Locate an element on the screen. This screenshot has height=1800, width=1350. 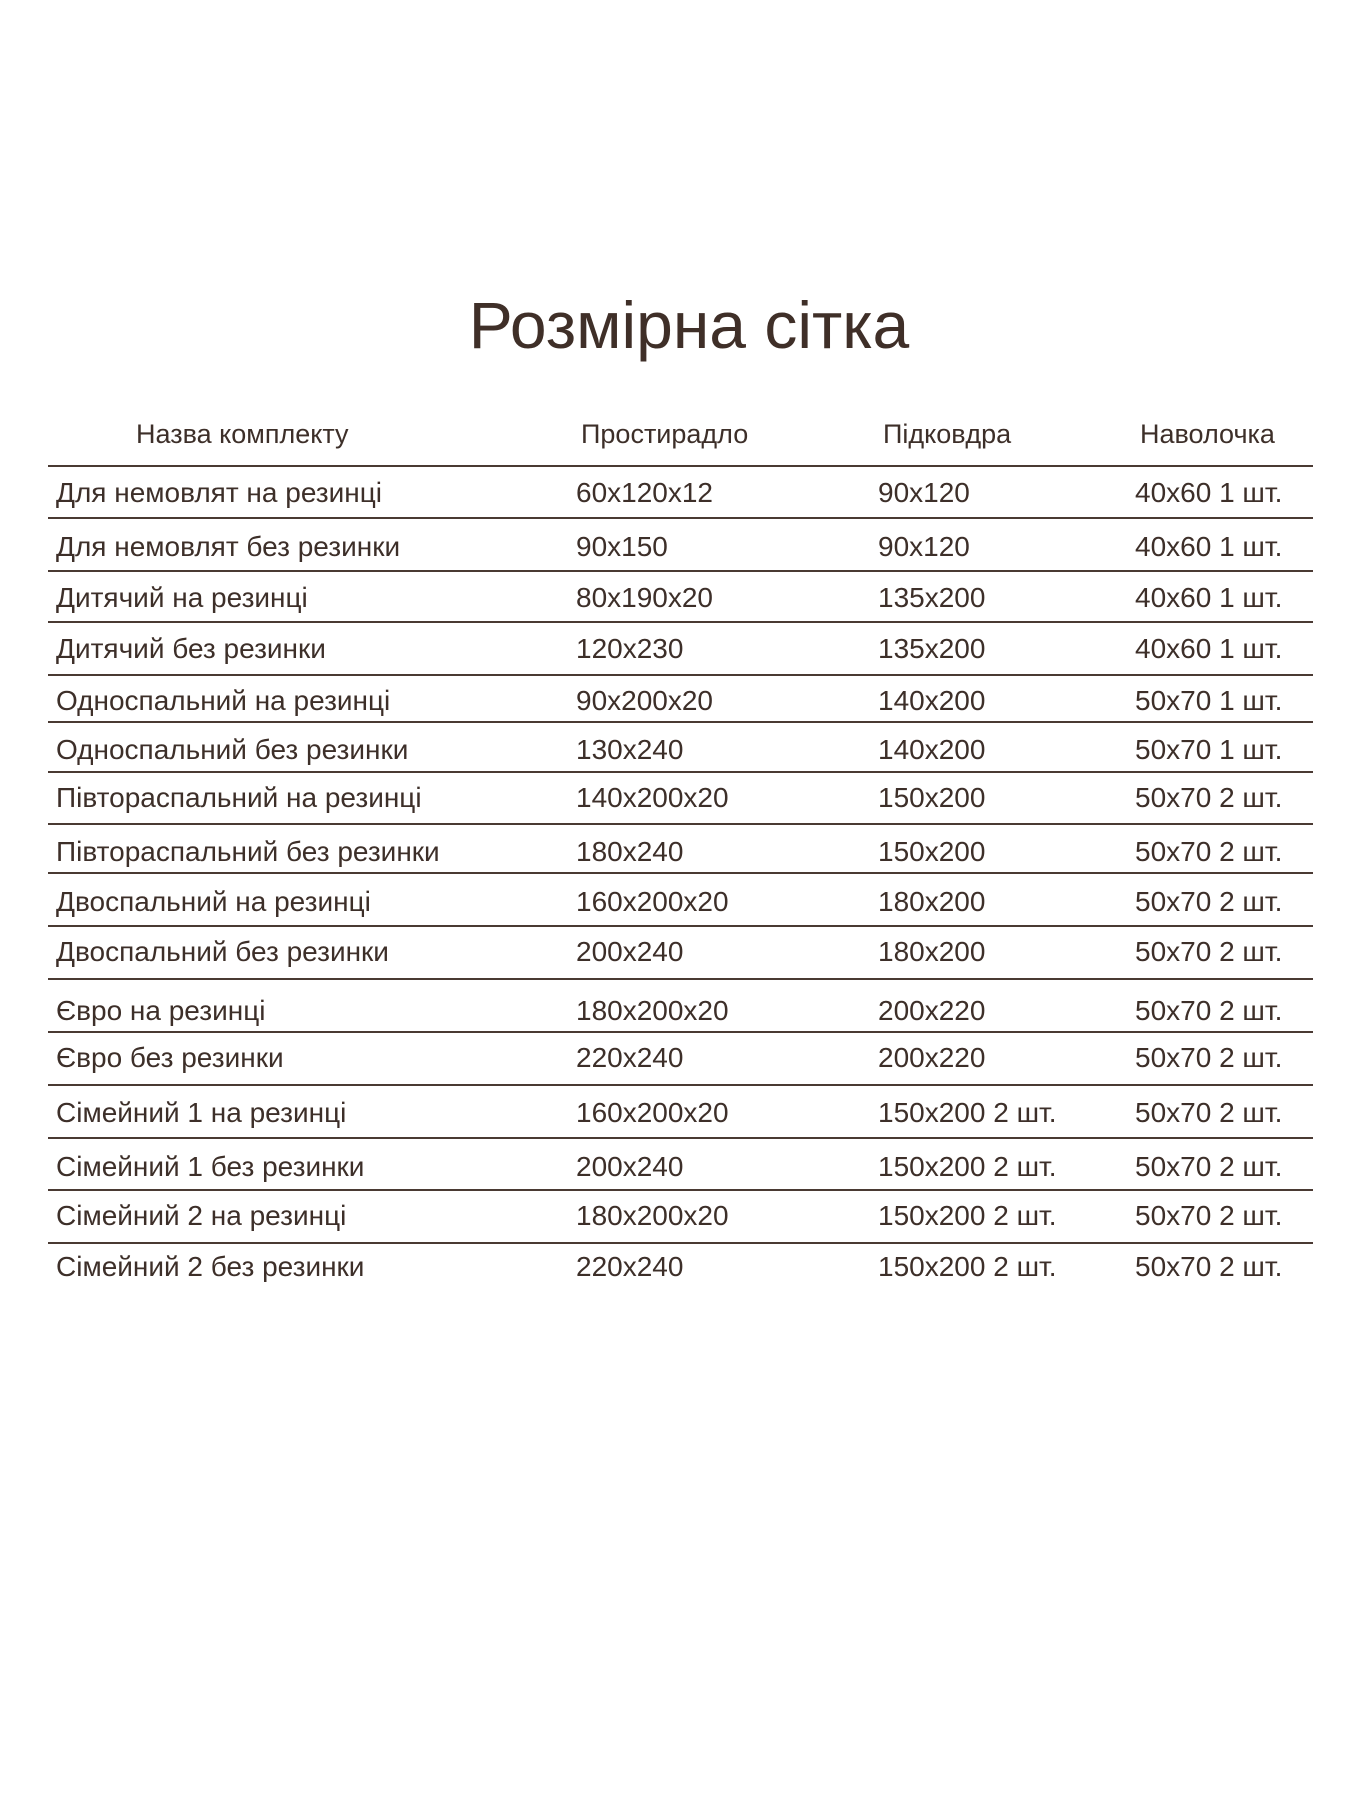
column-header-duvet-cover-size: Підковдра is located at coordinates (947, 434).